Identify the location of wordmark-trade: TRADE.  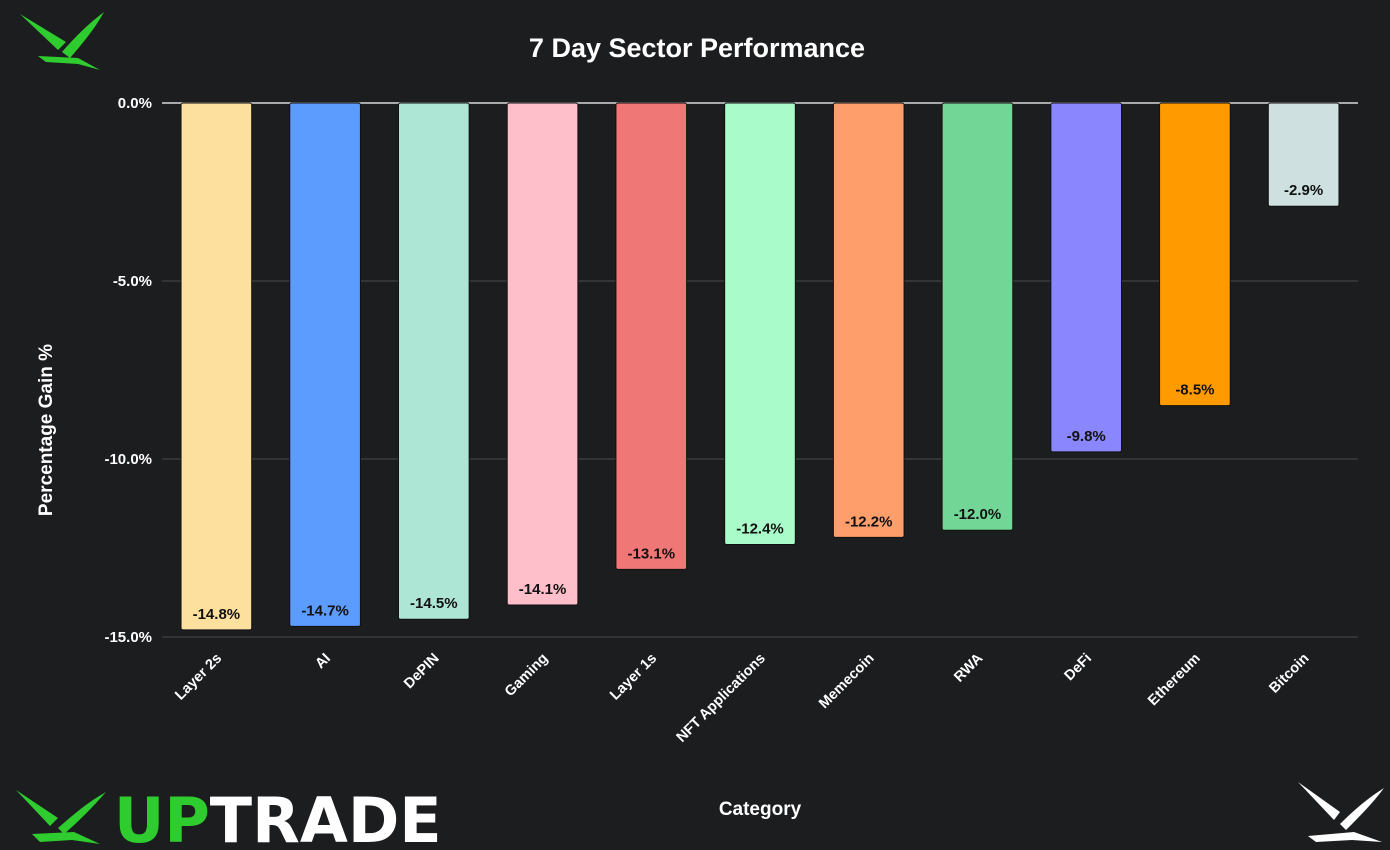
(326, 817).